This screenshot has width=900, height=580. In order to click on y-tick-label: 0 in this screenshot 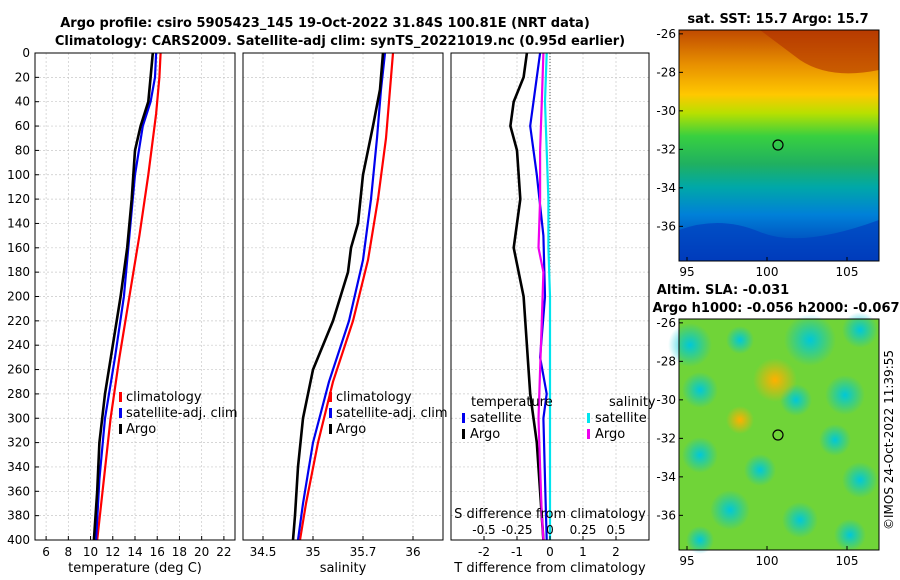, I will do `click(26, 53)`.